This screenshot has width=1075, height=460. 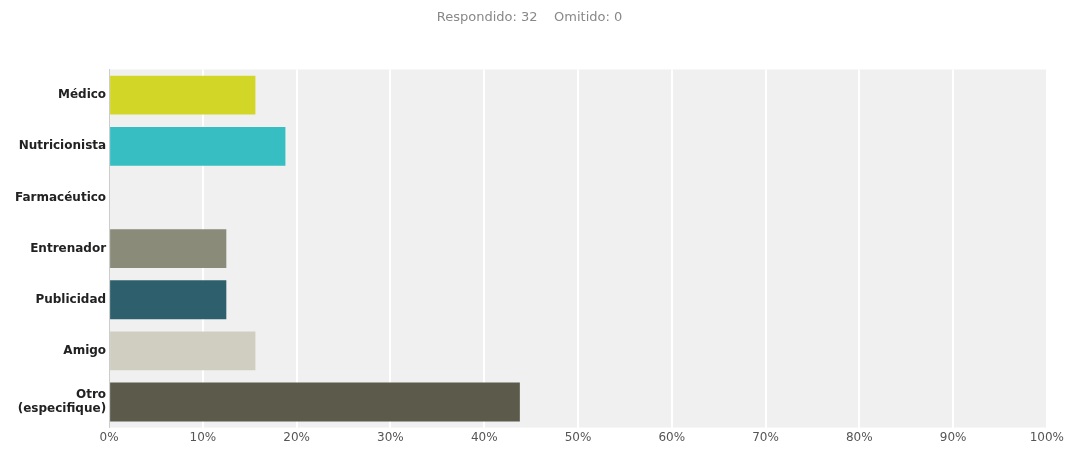 I want to click on x-tick-label: 20%, so click(x=296, y=436).